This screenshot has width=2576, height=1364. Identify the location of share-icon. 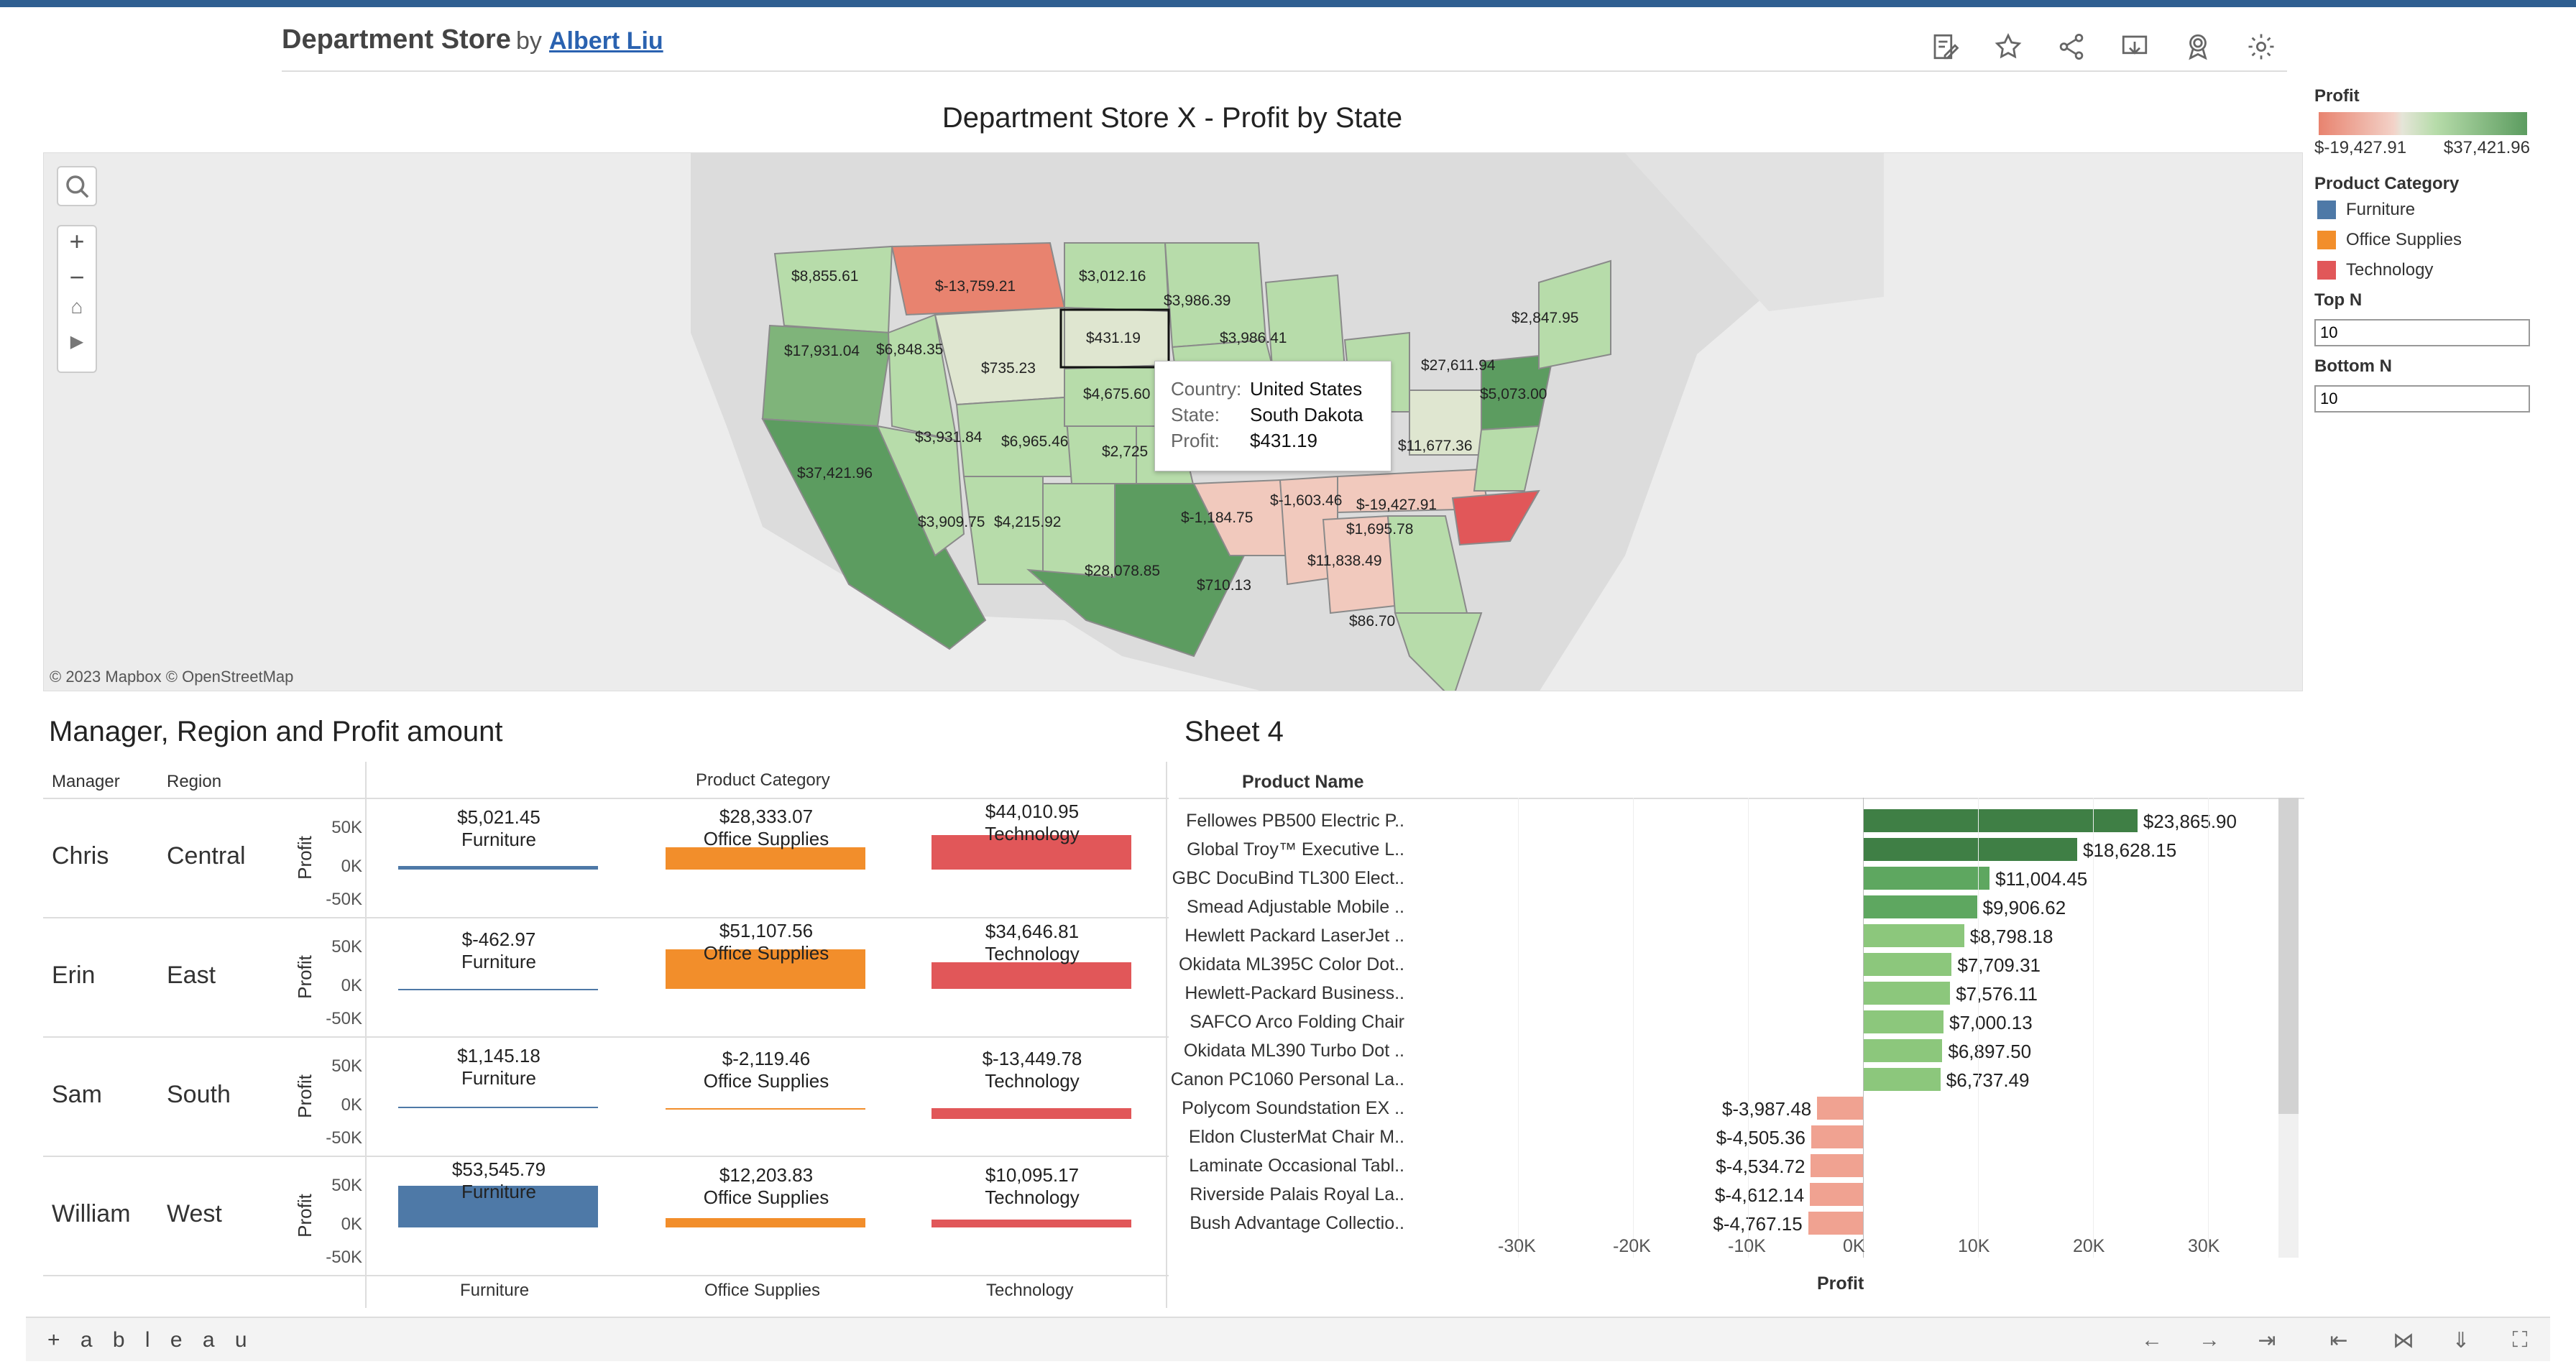
(2071, 47).